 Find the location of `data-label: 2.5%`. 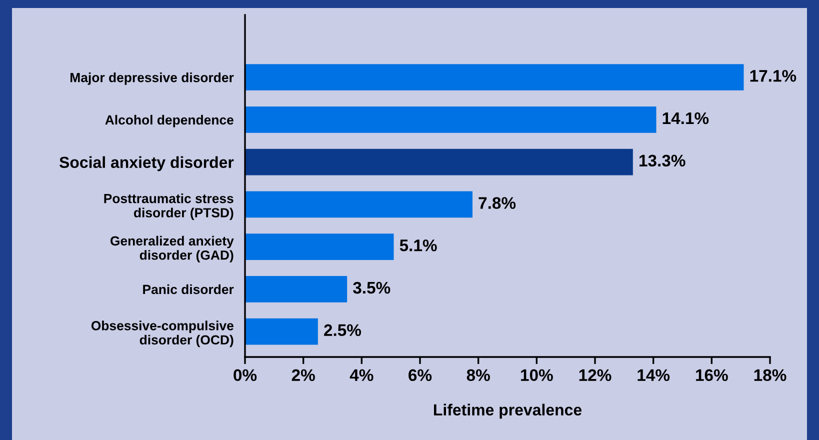

data-label: 2.5% is located at coordinates (343, 330).